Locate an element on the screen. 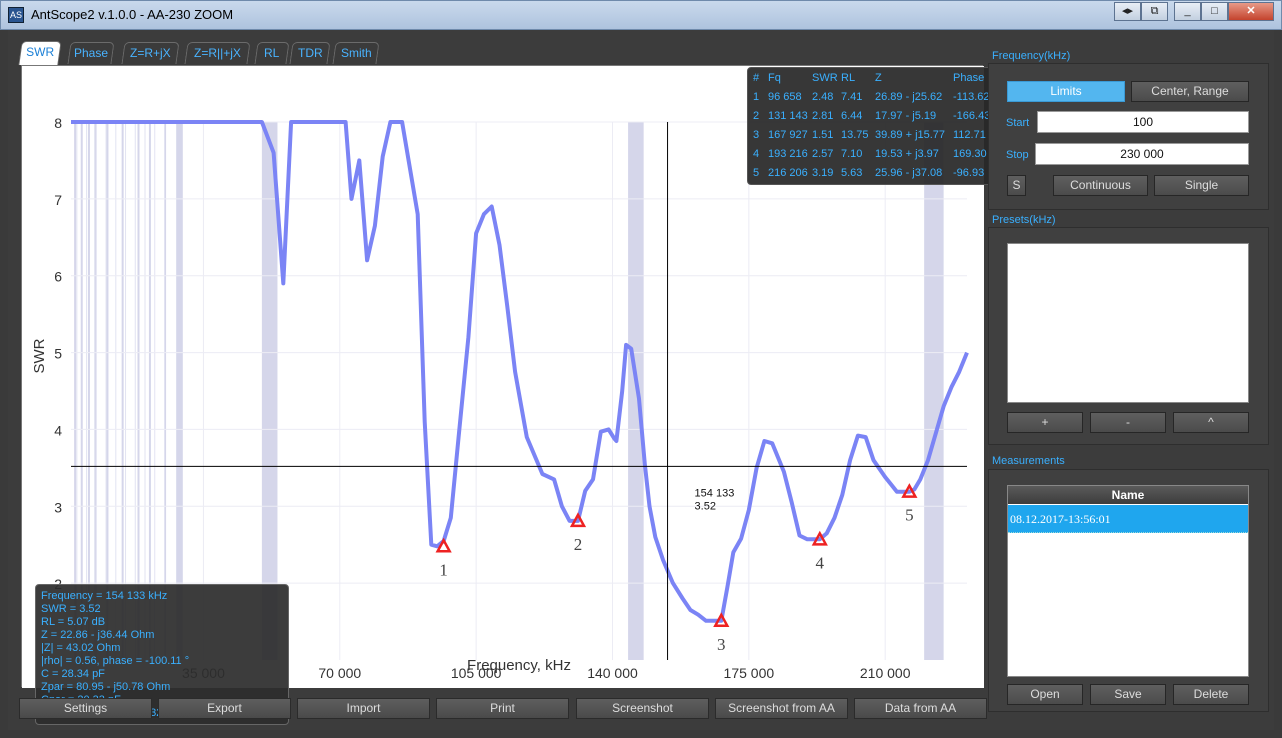  data-from-aa-button: Data from AA is located at coordinates (920, 708).